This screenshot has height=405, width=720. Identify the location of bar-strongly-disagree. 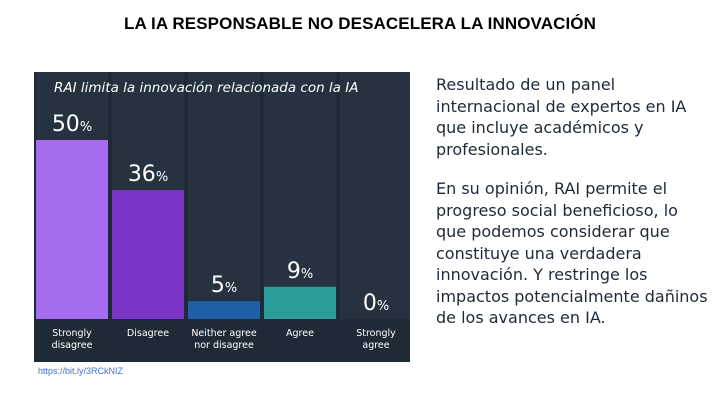
(72, 229).